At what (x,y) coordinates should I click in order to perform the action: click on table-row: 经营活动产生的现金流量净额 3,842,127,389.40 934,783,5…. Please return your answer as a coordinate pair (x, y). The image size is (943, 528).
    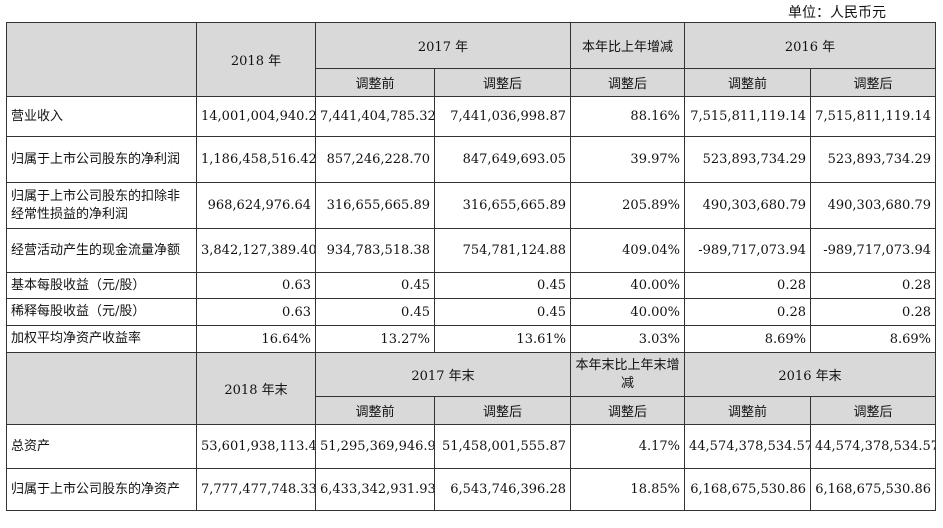
    Looking at the image, I should click on (471, 250).